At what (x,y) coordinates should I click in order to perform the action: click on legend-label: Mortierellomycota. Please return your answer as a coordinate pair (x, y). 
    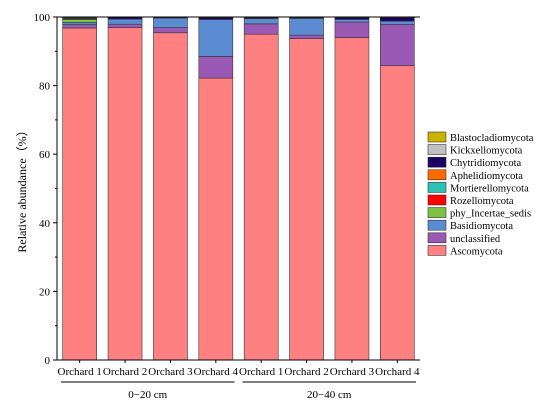
    Looking at the image, I should click on (489, 188).